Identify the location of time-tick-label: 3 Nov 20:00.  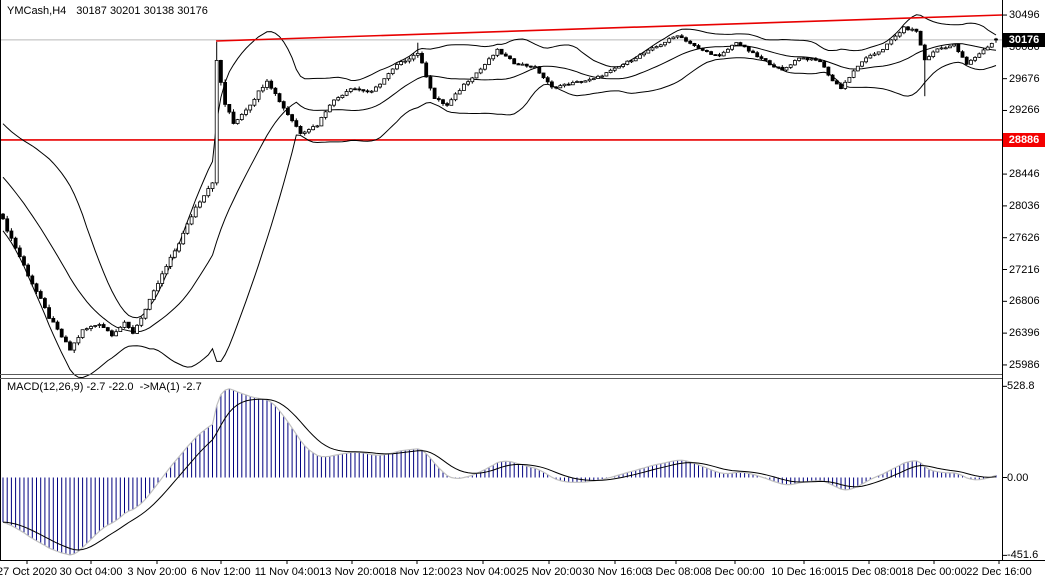
(157, 572).